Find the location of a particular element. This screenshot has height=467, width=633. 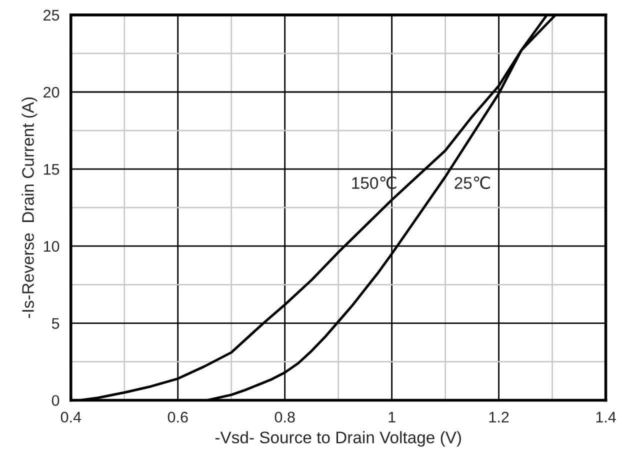

y-tick-label: 10 is located at coordinates (52, 246).